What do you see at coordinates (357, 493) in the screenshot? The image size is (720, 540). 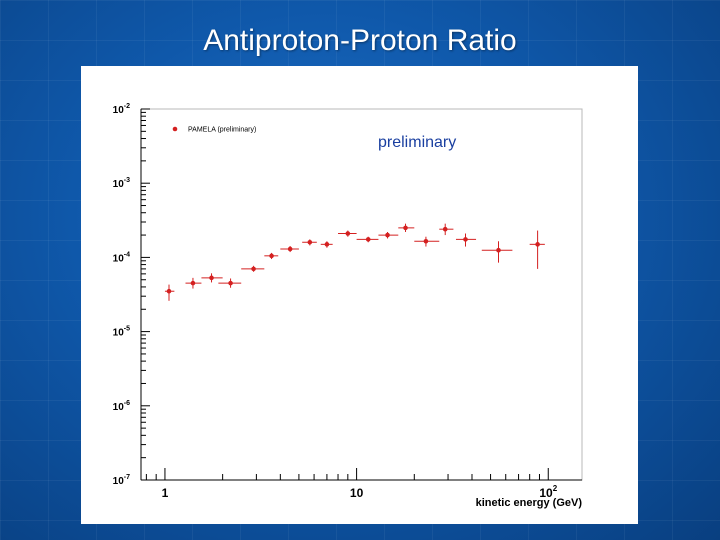 I see `x-tick-label: 10` at bounding box center [357, 493].